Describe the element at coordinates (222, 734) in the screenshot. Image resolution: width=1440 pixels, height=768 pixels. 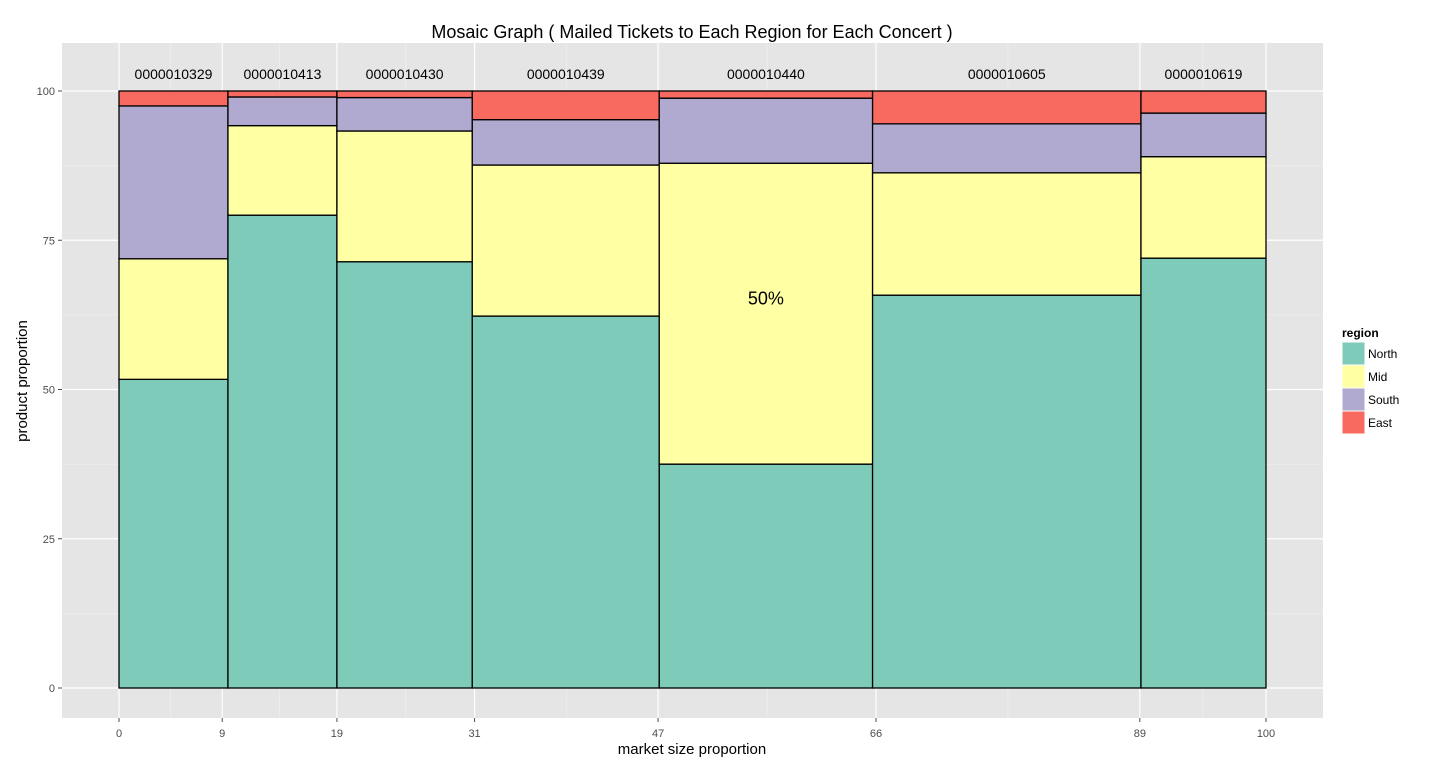
I see `x-tick-label: 9` at that location.